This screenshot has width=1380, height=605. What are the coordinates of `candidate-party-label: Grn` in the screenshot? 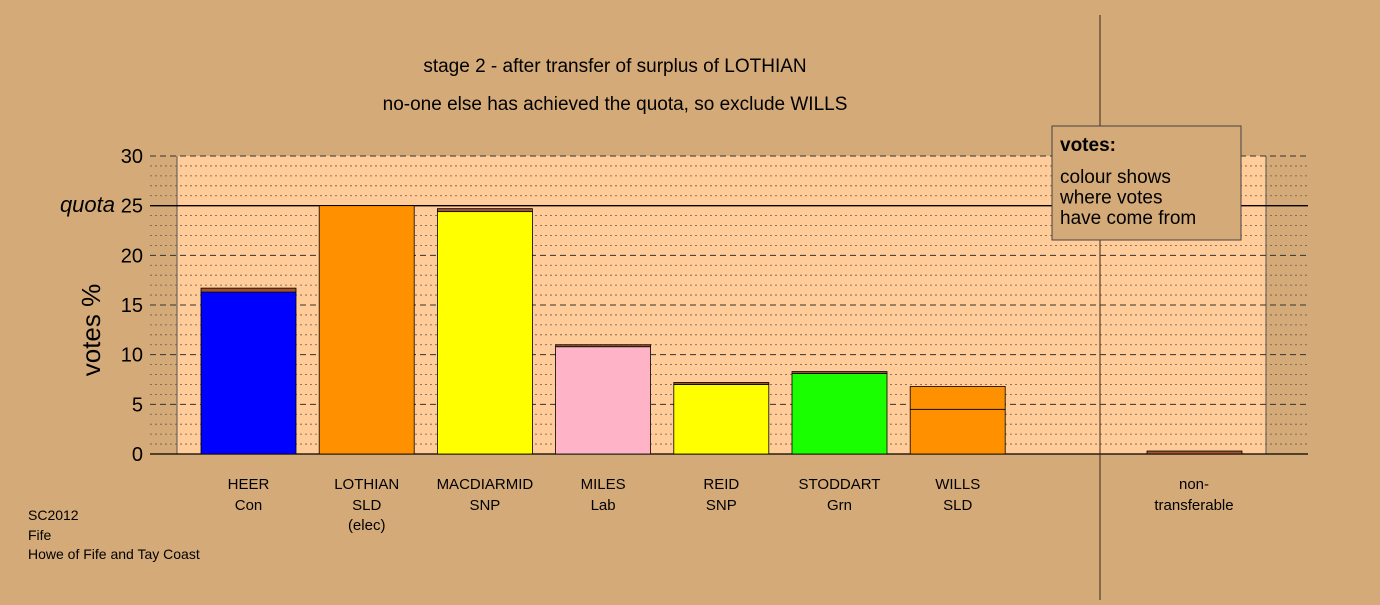 It's located at (839, 505).